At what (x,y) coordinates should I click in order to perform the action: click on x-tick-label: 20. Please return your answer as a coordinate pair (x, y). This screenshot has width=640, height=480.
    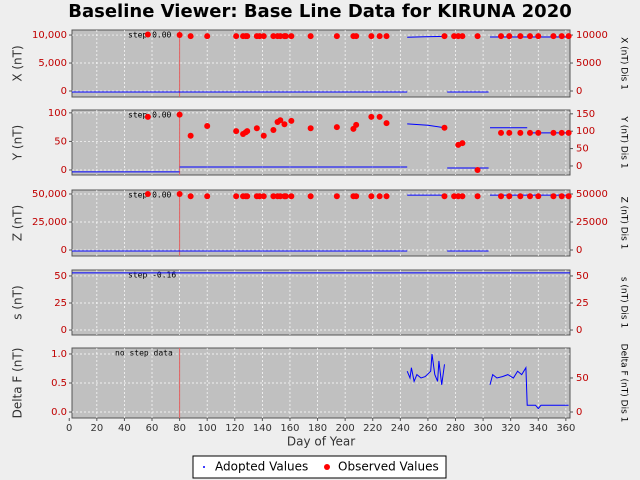
    Looking at the image, I should click on (96, 428).